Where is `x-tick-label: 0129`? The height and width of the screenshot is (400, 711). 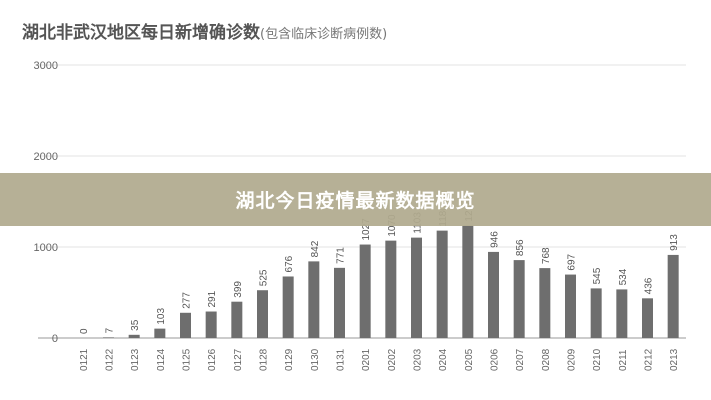 x-tick-label: 0129 is located at coordinates (289, 359).